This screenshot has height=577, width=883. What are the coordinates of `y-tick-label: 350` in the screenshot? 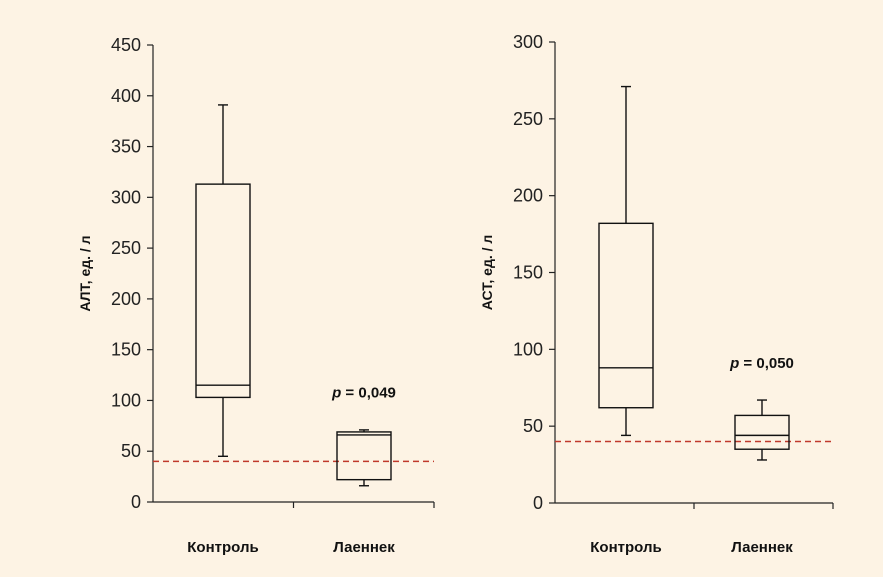 It's located at (126, 147).